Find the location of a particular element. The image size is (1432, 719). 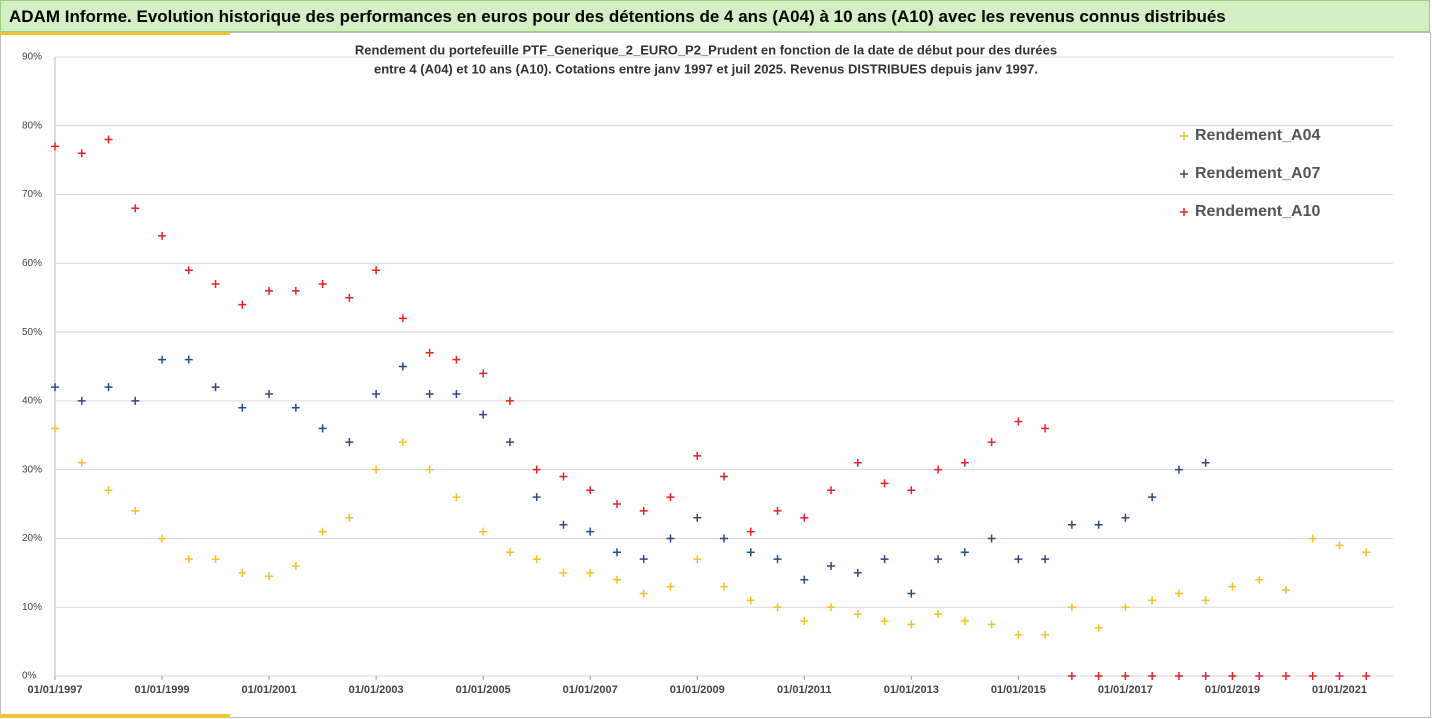

y-tick-label: 90% is located at coordinates (32, 57).